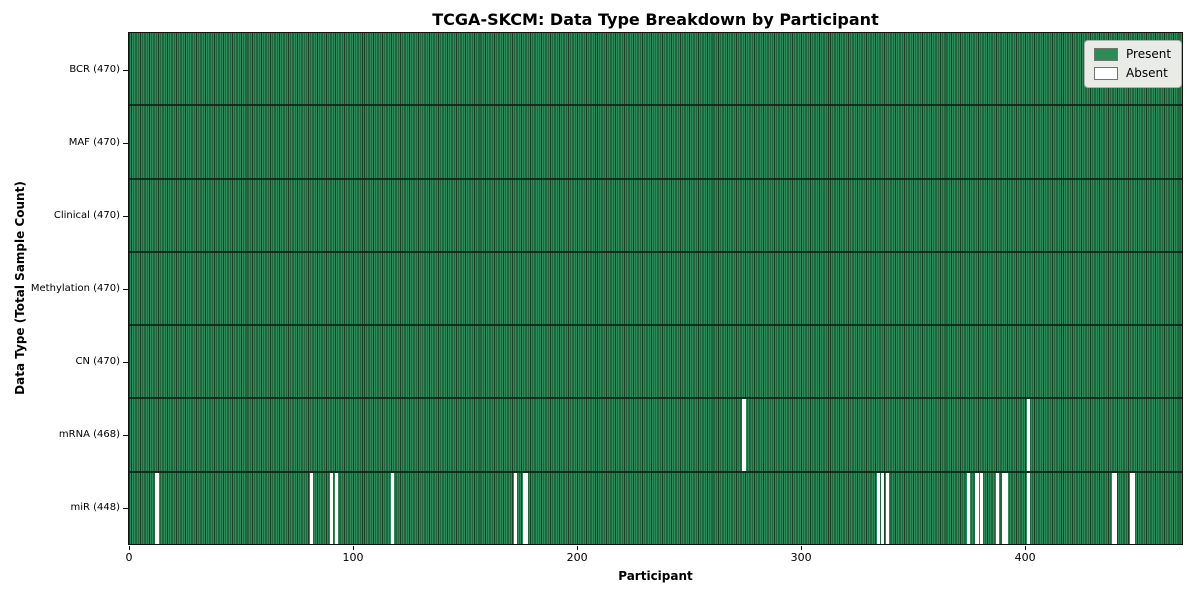 This screenshot has height=600, width=1200. Describe the element at coordinates (655, 70) in the screenshot. I see `heatmap-row-BCR` at that location.